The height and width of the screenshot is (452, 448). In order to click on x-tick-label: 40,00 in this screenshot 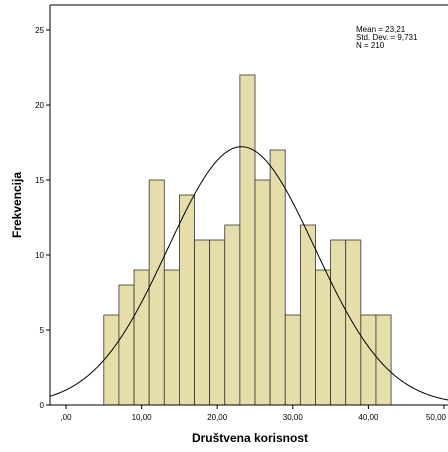, I will do `click(368, 417)`.